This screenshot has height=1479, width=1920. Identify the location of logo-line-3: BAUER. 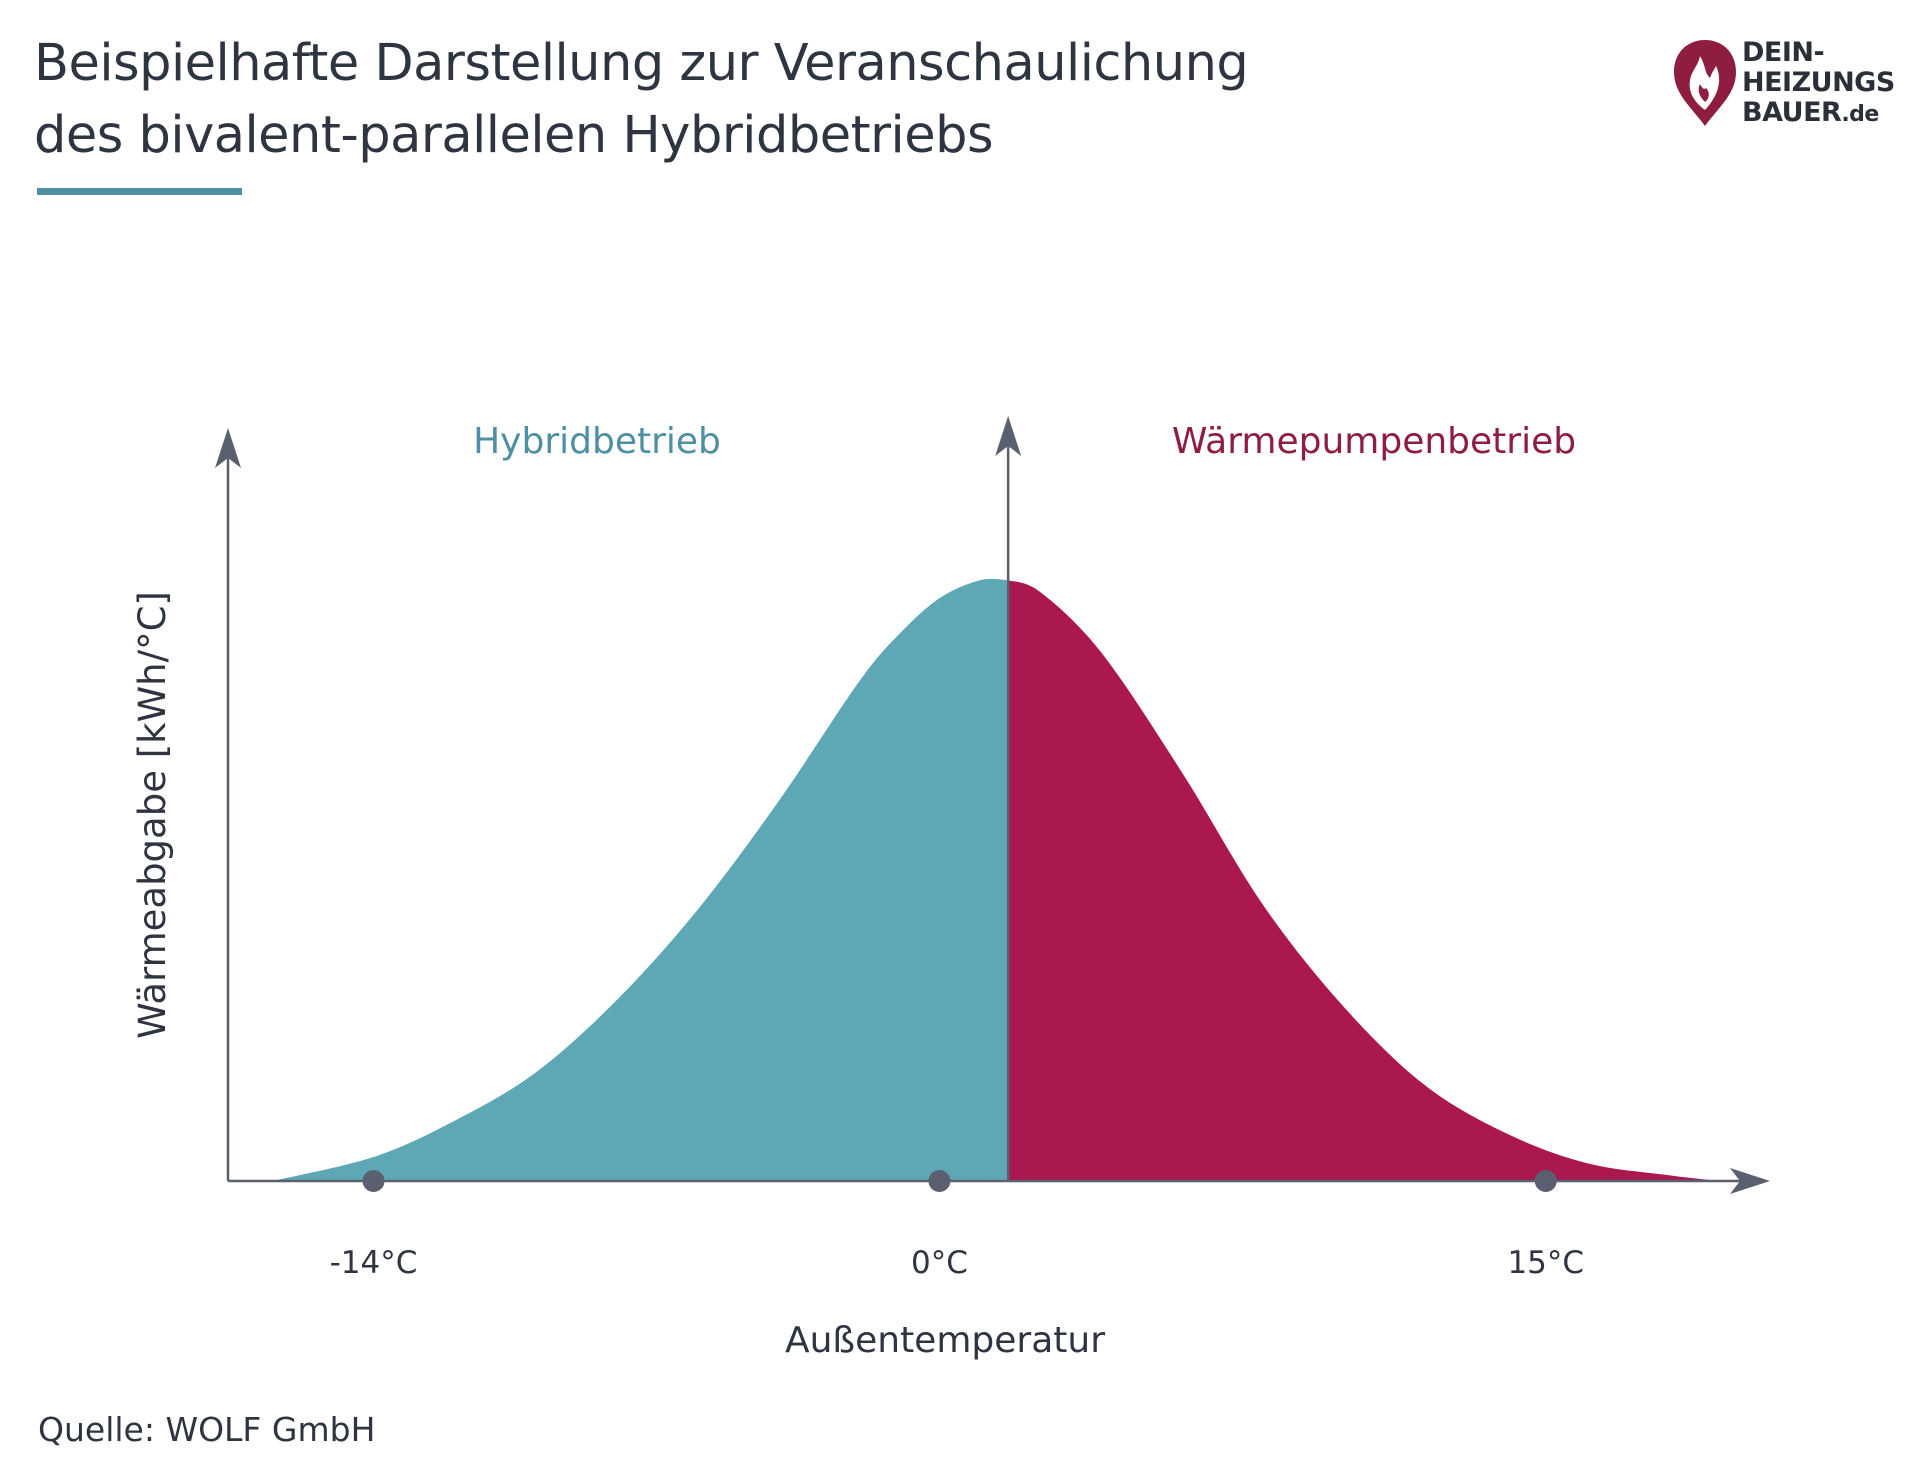
(1792, 112).